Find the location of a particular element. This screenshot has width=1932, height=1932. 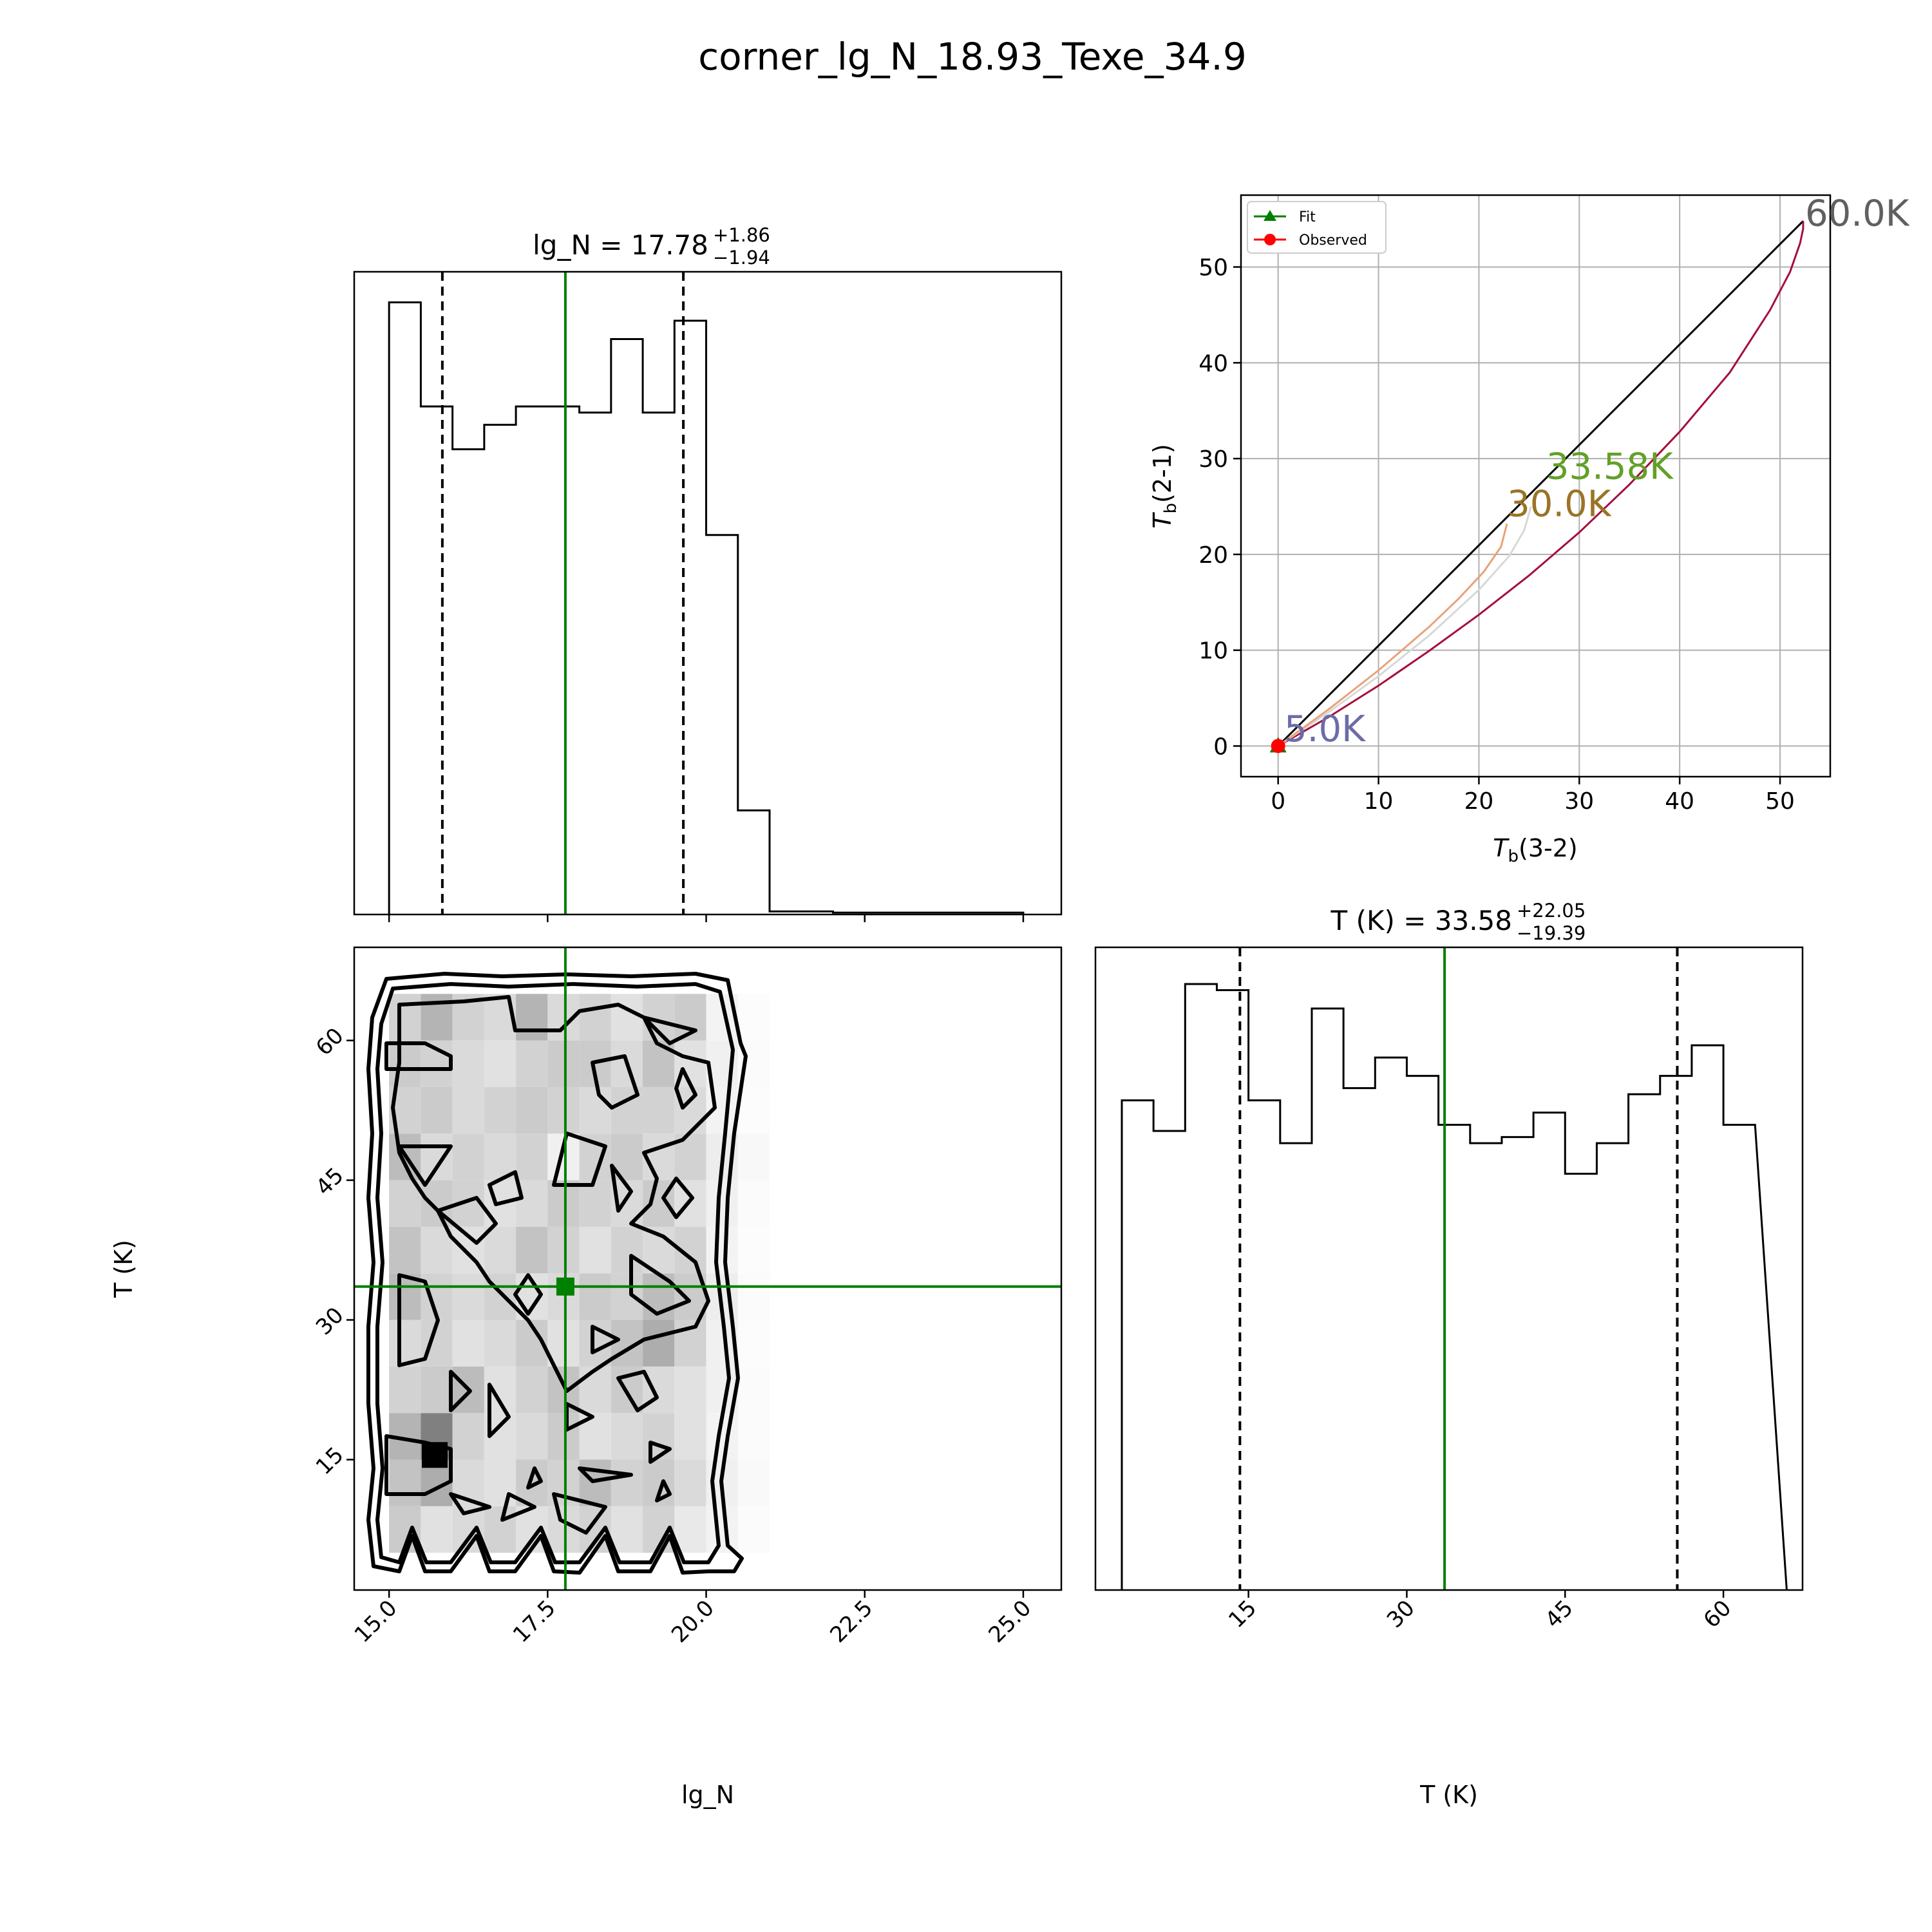

contour-xtick-label-0: 15.0 is located at coordinates (376, 1622).